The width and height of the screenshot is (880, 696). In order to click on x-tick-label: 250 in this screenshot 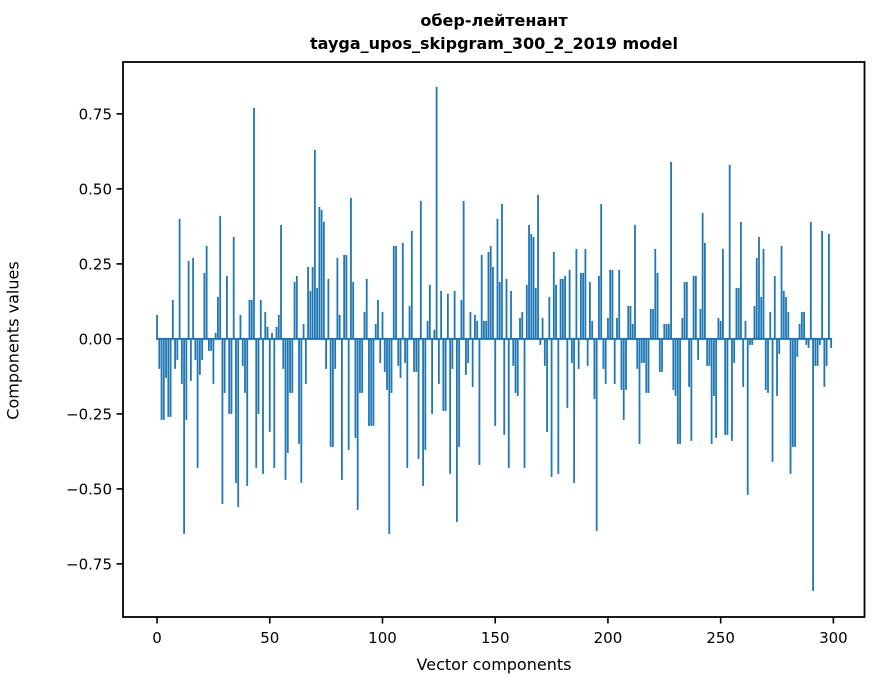, I will do `click(720, 638)`.